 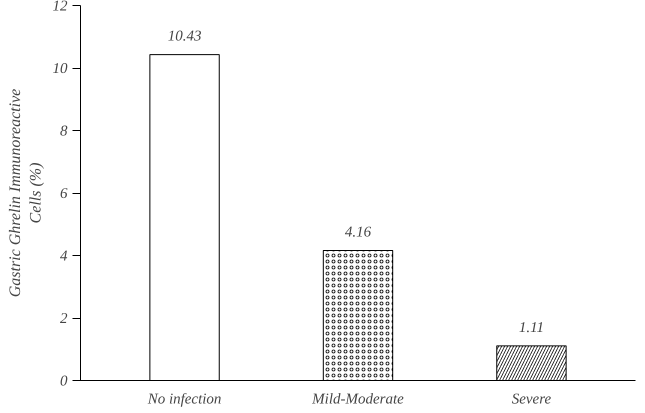 I want to click on y-tick-label: 6, so click(x=64, y=194).